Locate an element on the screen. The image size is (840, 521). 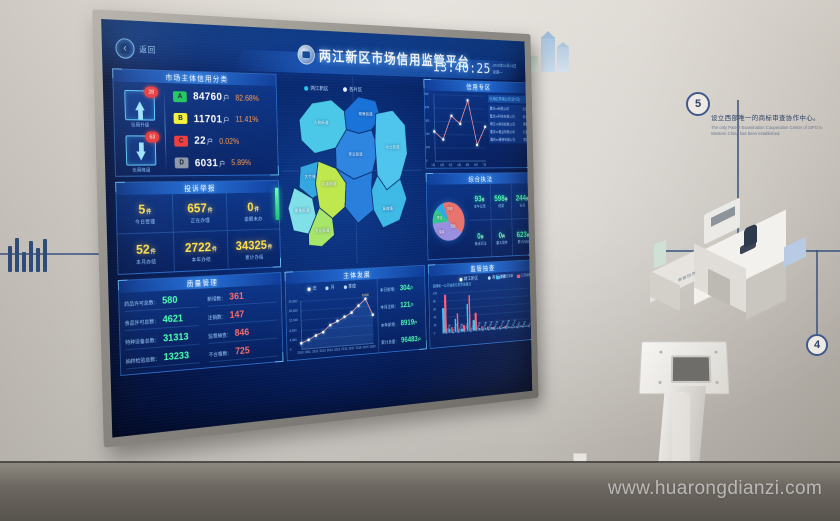
legend-swatch-icon is located at coordinates (497, 277).